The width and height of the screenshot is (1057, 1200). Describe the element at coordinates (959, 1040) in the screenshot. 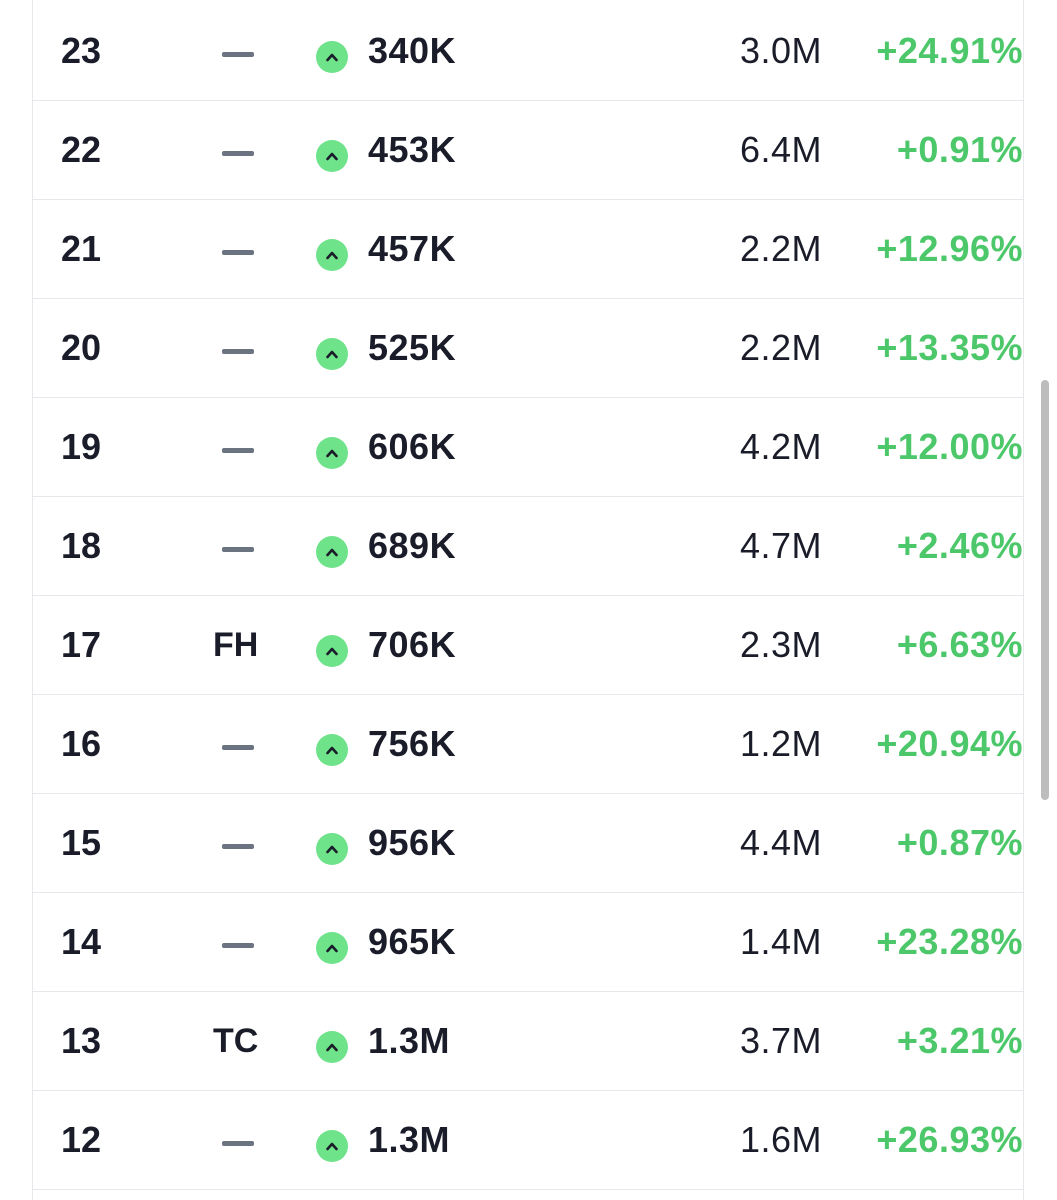

I see `percent-change: +3.21%` at that location.